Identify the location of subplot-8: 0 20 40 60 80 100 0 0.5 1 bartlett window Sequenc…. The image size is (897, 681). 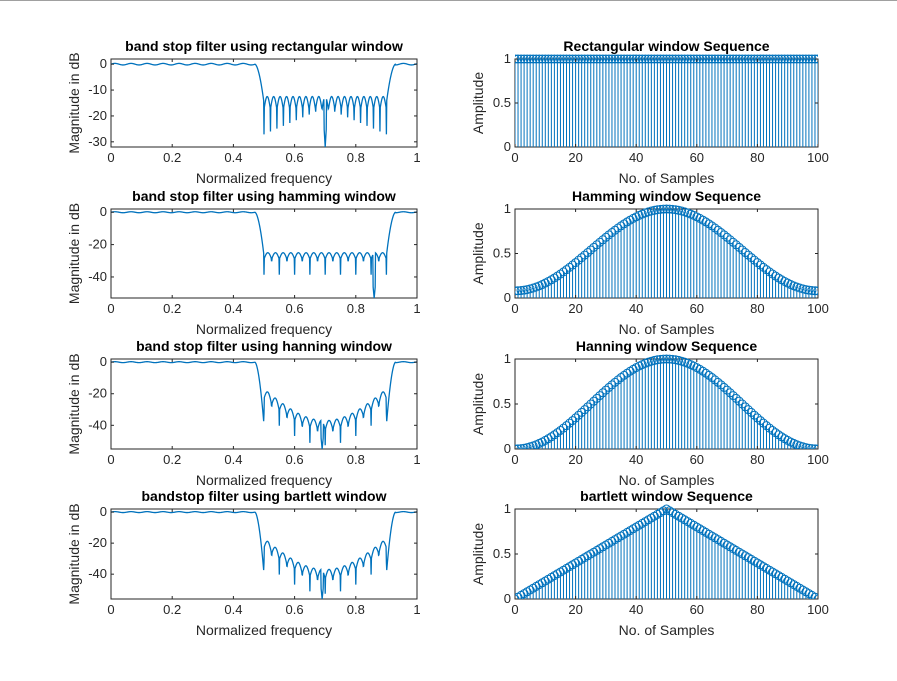
(649, 563).